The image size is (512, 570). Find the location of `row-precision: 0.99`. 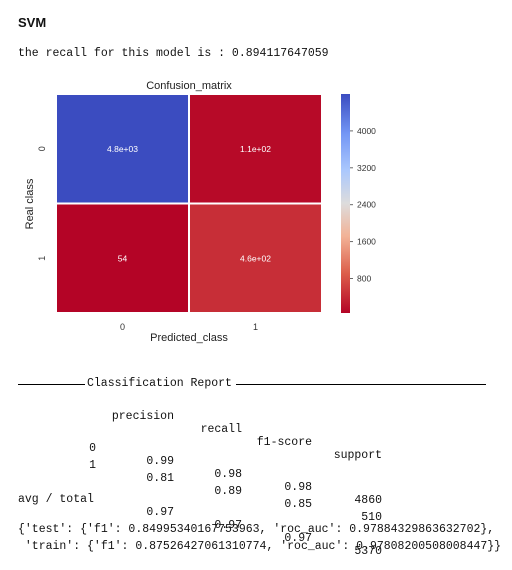

row-precision: 0.99 is located at coordinates (160, 461).